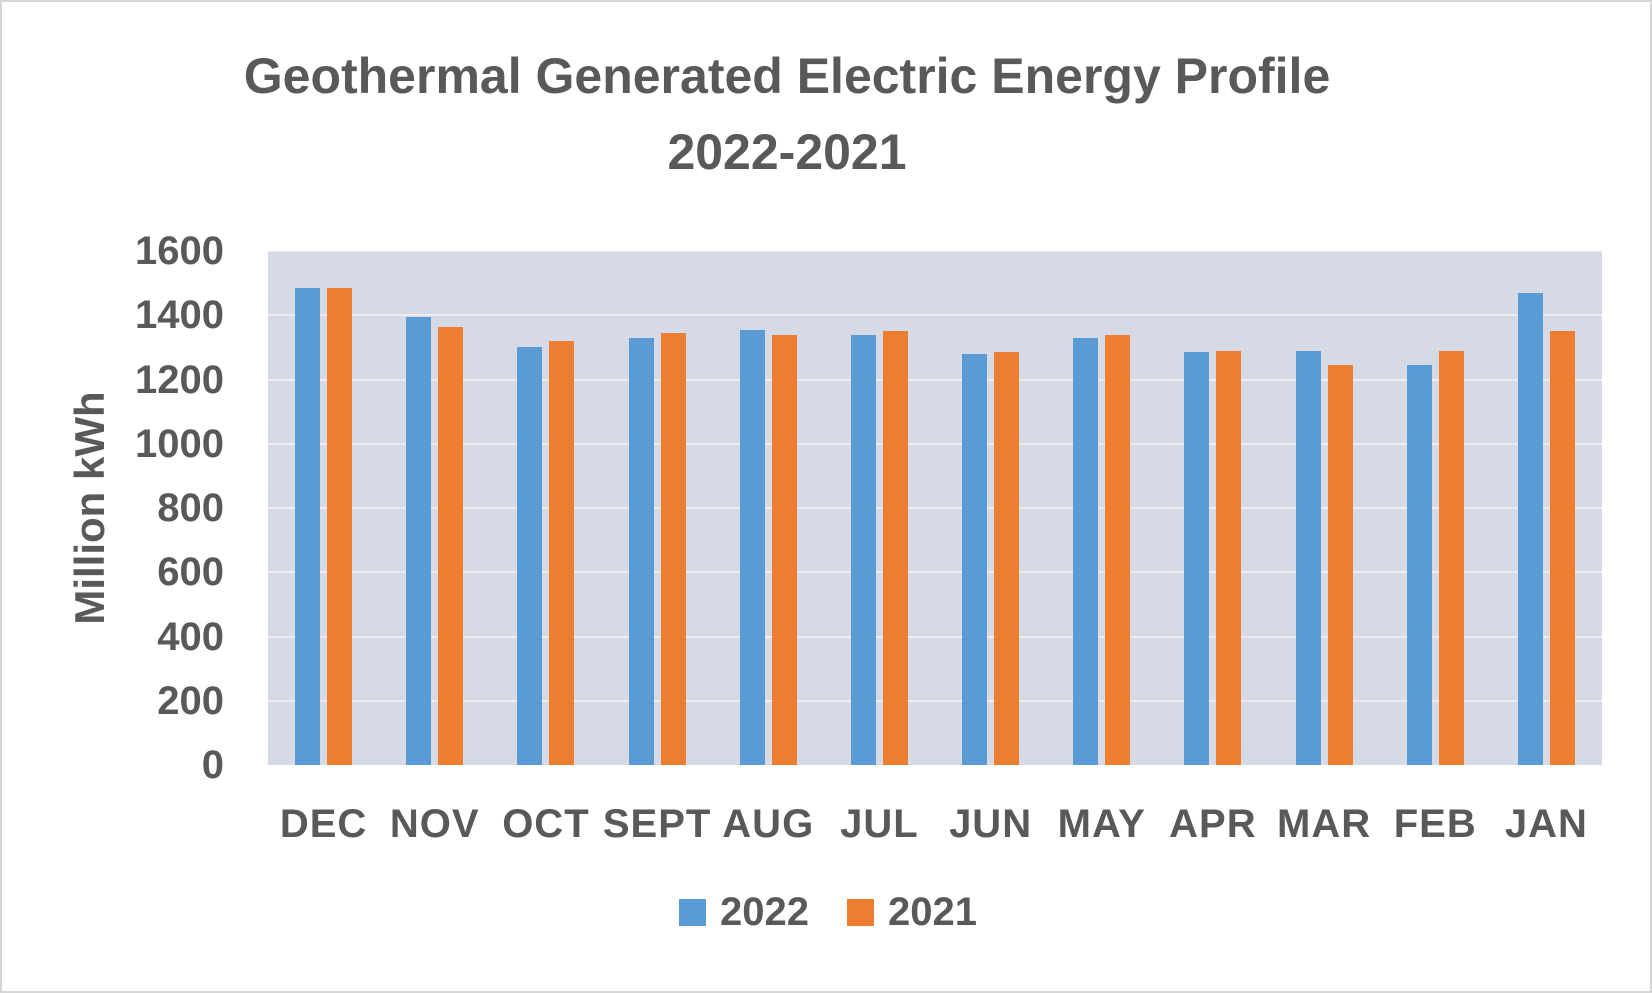 Image resolution: width=1652 pixels, height=993 pixels. I want to click on bar-group-aug, so click(768, 508).